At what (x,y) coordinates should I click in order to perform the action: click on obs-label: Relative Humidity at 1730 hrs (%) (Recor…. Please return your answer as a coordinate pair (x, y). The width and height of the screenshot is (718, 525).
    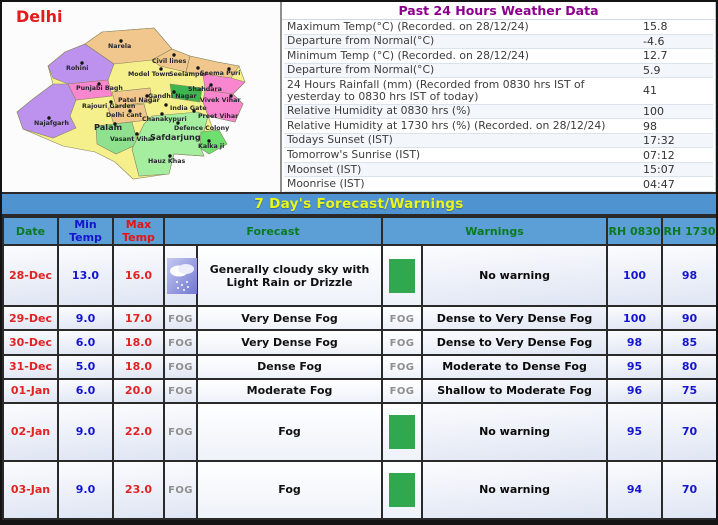
    Looking at the image, I should click on (446, 125).